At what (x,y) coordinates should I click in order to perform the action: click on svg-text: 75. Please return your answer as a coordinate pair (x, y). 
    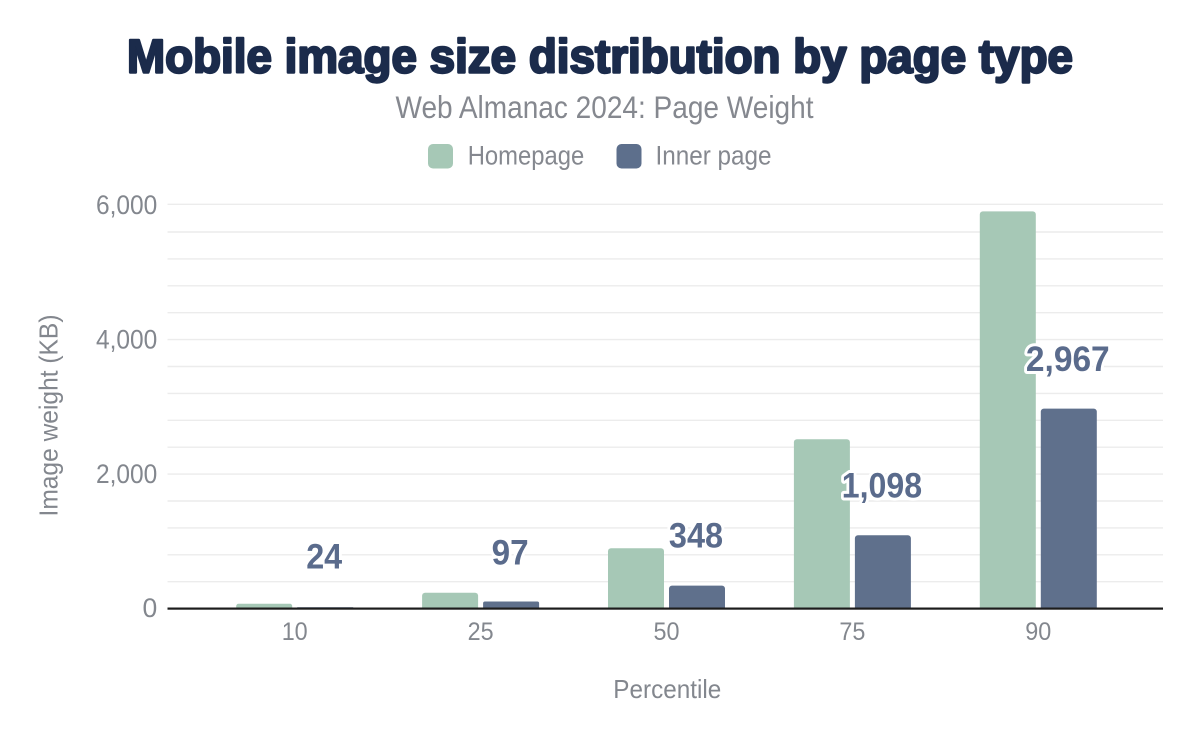
    Looking at the image, I should click on (852, 632).